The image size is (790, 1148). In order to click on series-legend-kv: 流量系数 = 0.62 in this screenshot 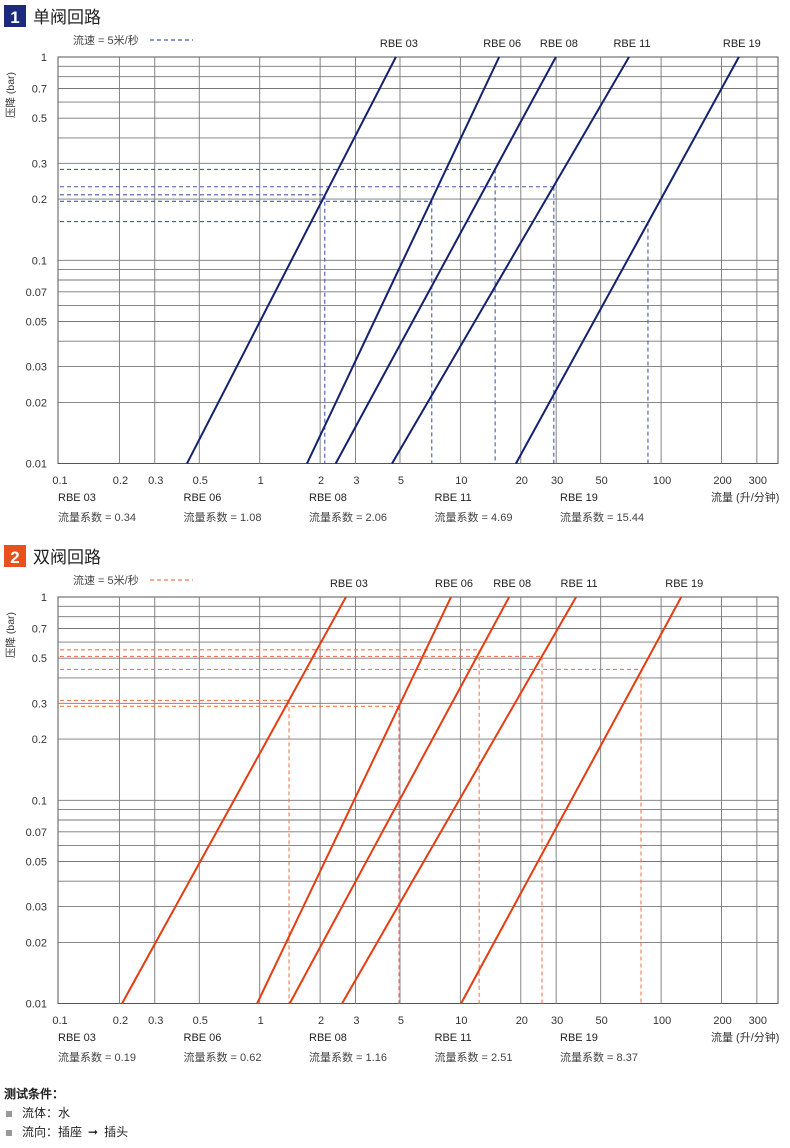, I will do `click(223, 1057)`.